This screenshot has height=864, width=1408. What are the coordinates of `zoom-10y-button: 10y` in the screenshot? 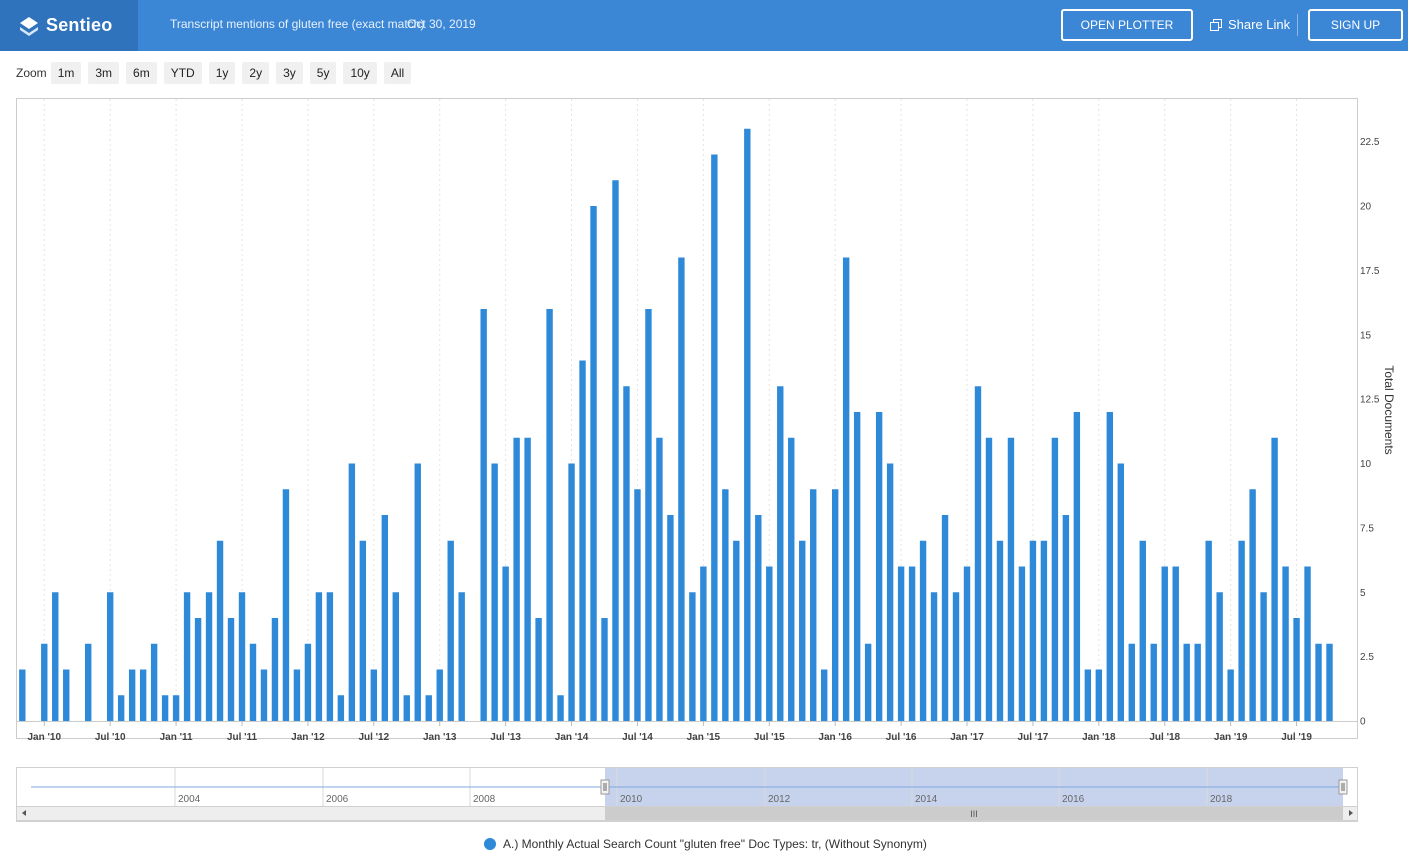 It's located at (360, 73).